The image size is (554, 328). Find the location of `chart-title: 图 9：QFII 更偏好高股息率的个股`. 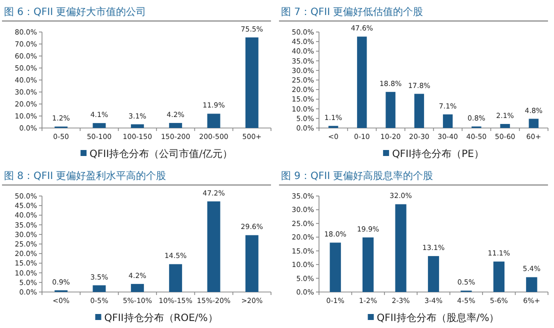

chart-title: 图 9：QFII 更偏好高股息率的个股 is located at coordinates (357, 176).